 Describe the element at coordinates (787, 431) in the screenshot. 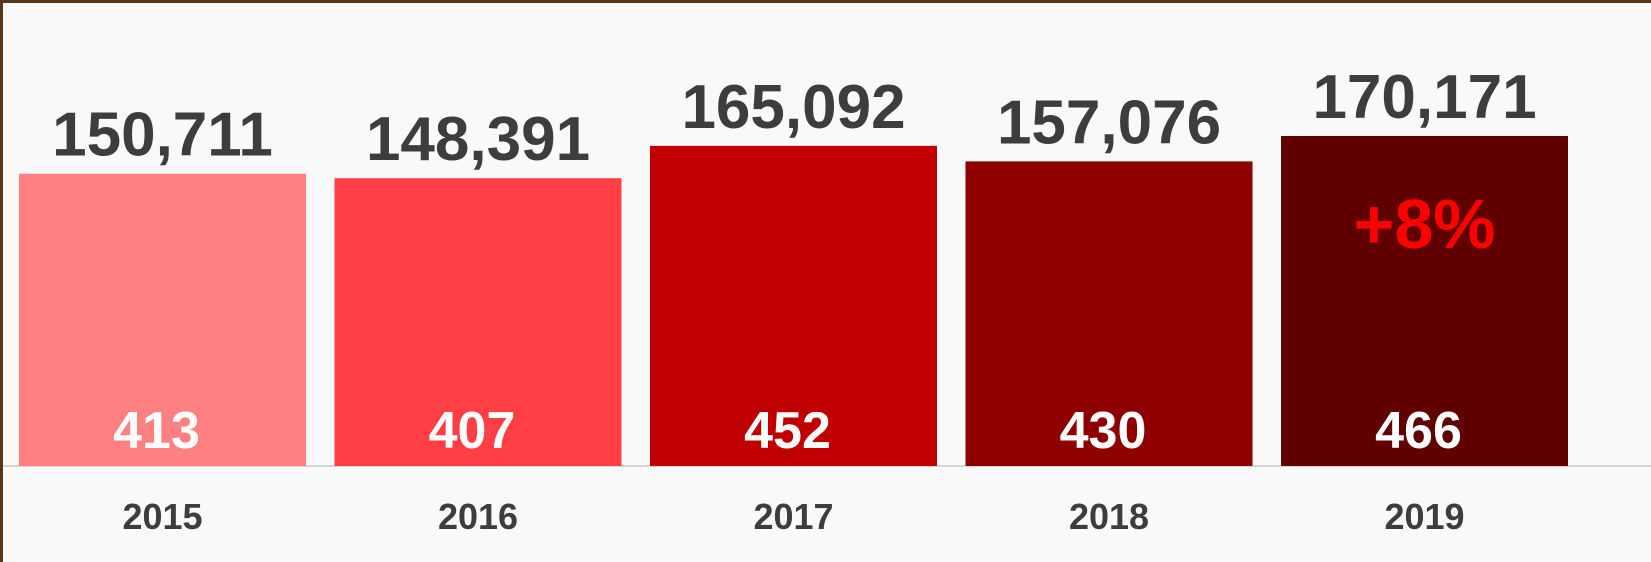

I see `secondary-label-2017: 452` at that location.